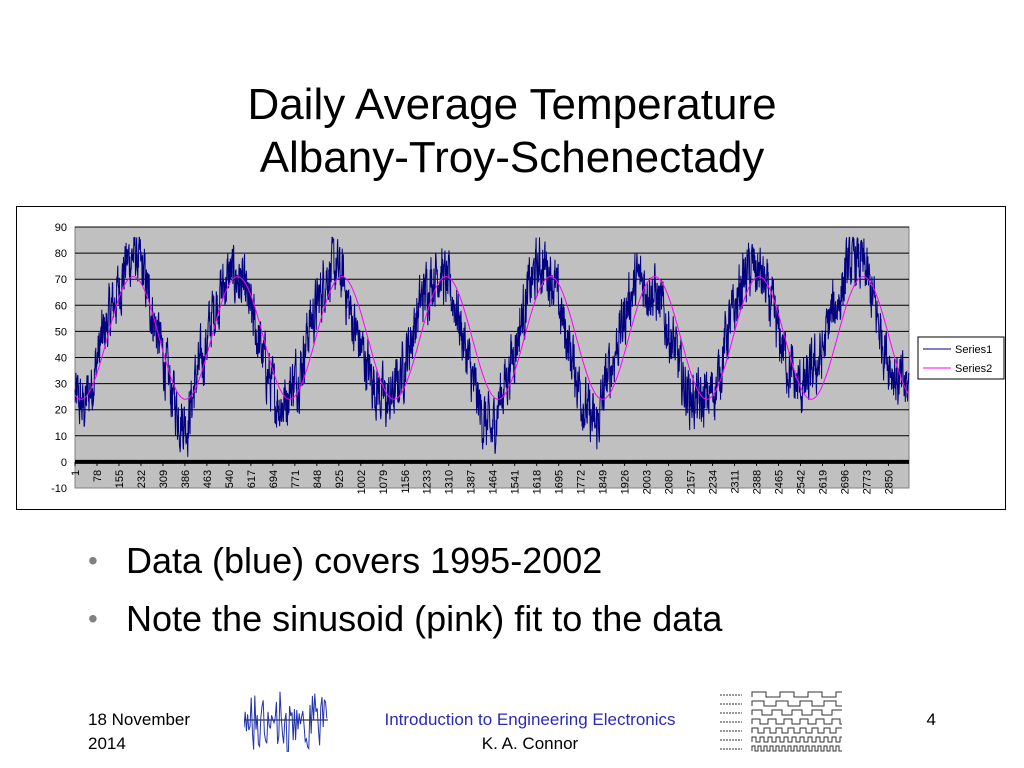  Describe the element at coordinates (274, 479) in the screenshot. I see `x-tick-label: 694` at that location.